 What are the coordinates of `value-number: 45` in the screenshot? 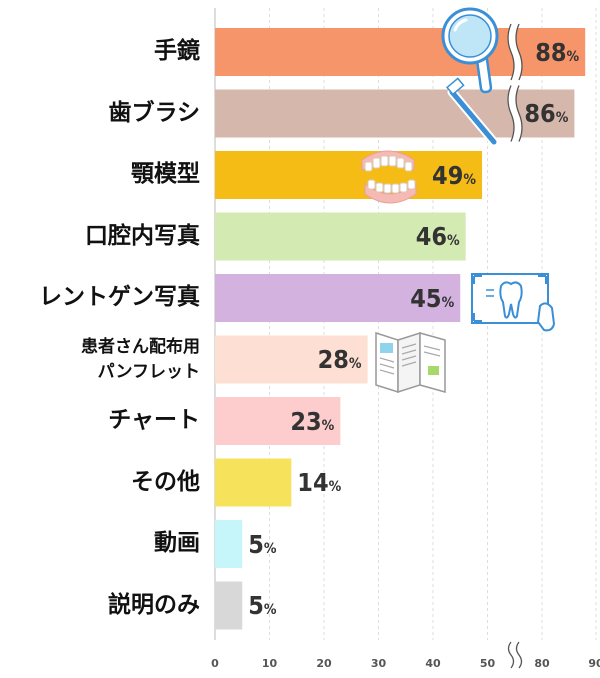 It's located at (426, 298).